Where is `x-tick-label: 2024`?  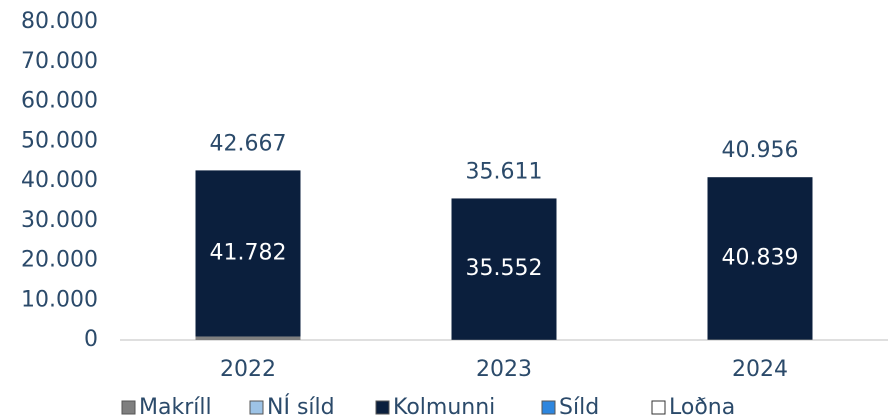
x-tick-label: 2024 is located at coordinates (760, 369).